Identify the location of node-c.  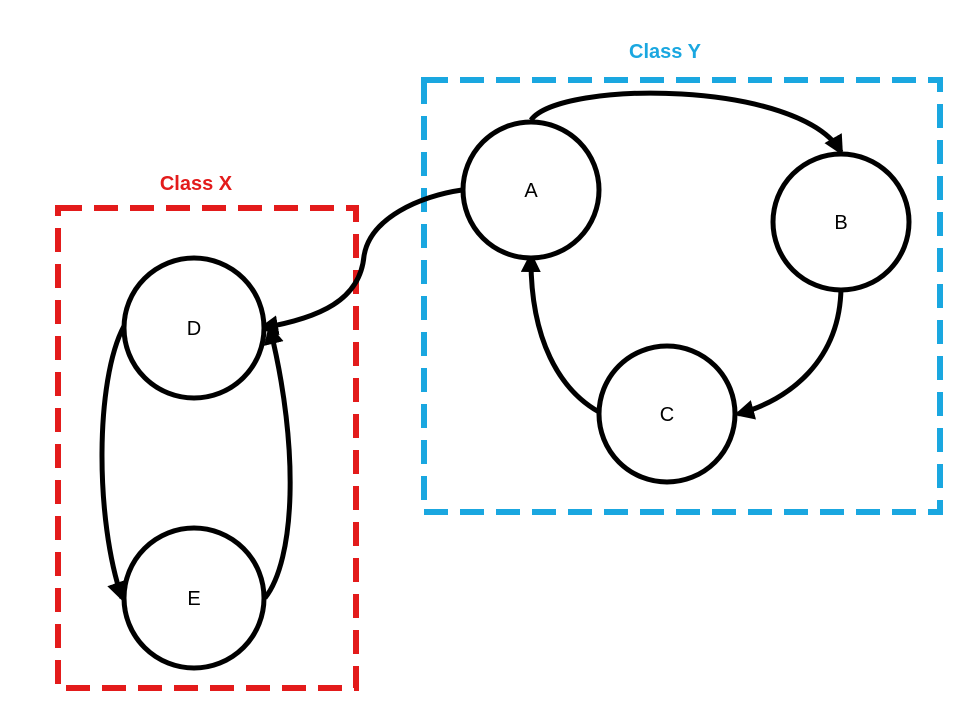
(667, 414).